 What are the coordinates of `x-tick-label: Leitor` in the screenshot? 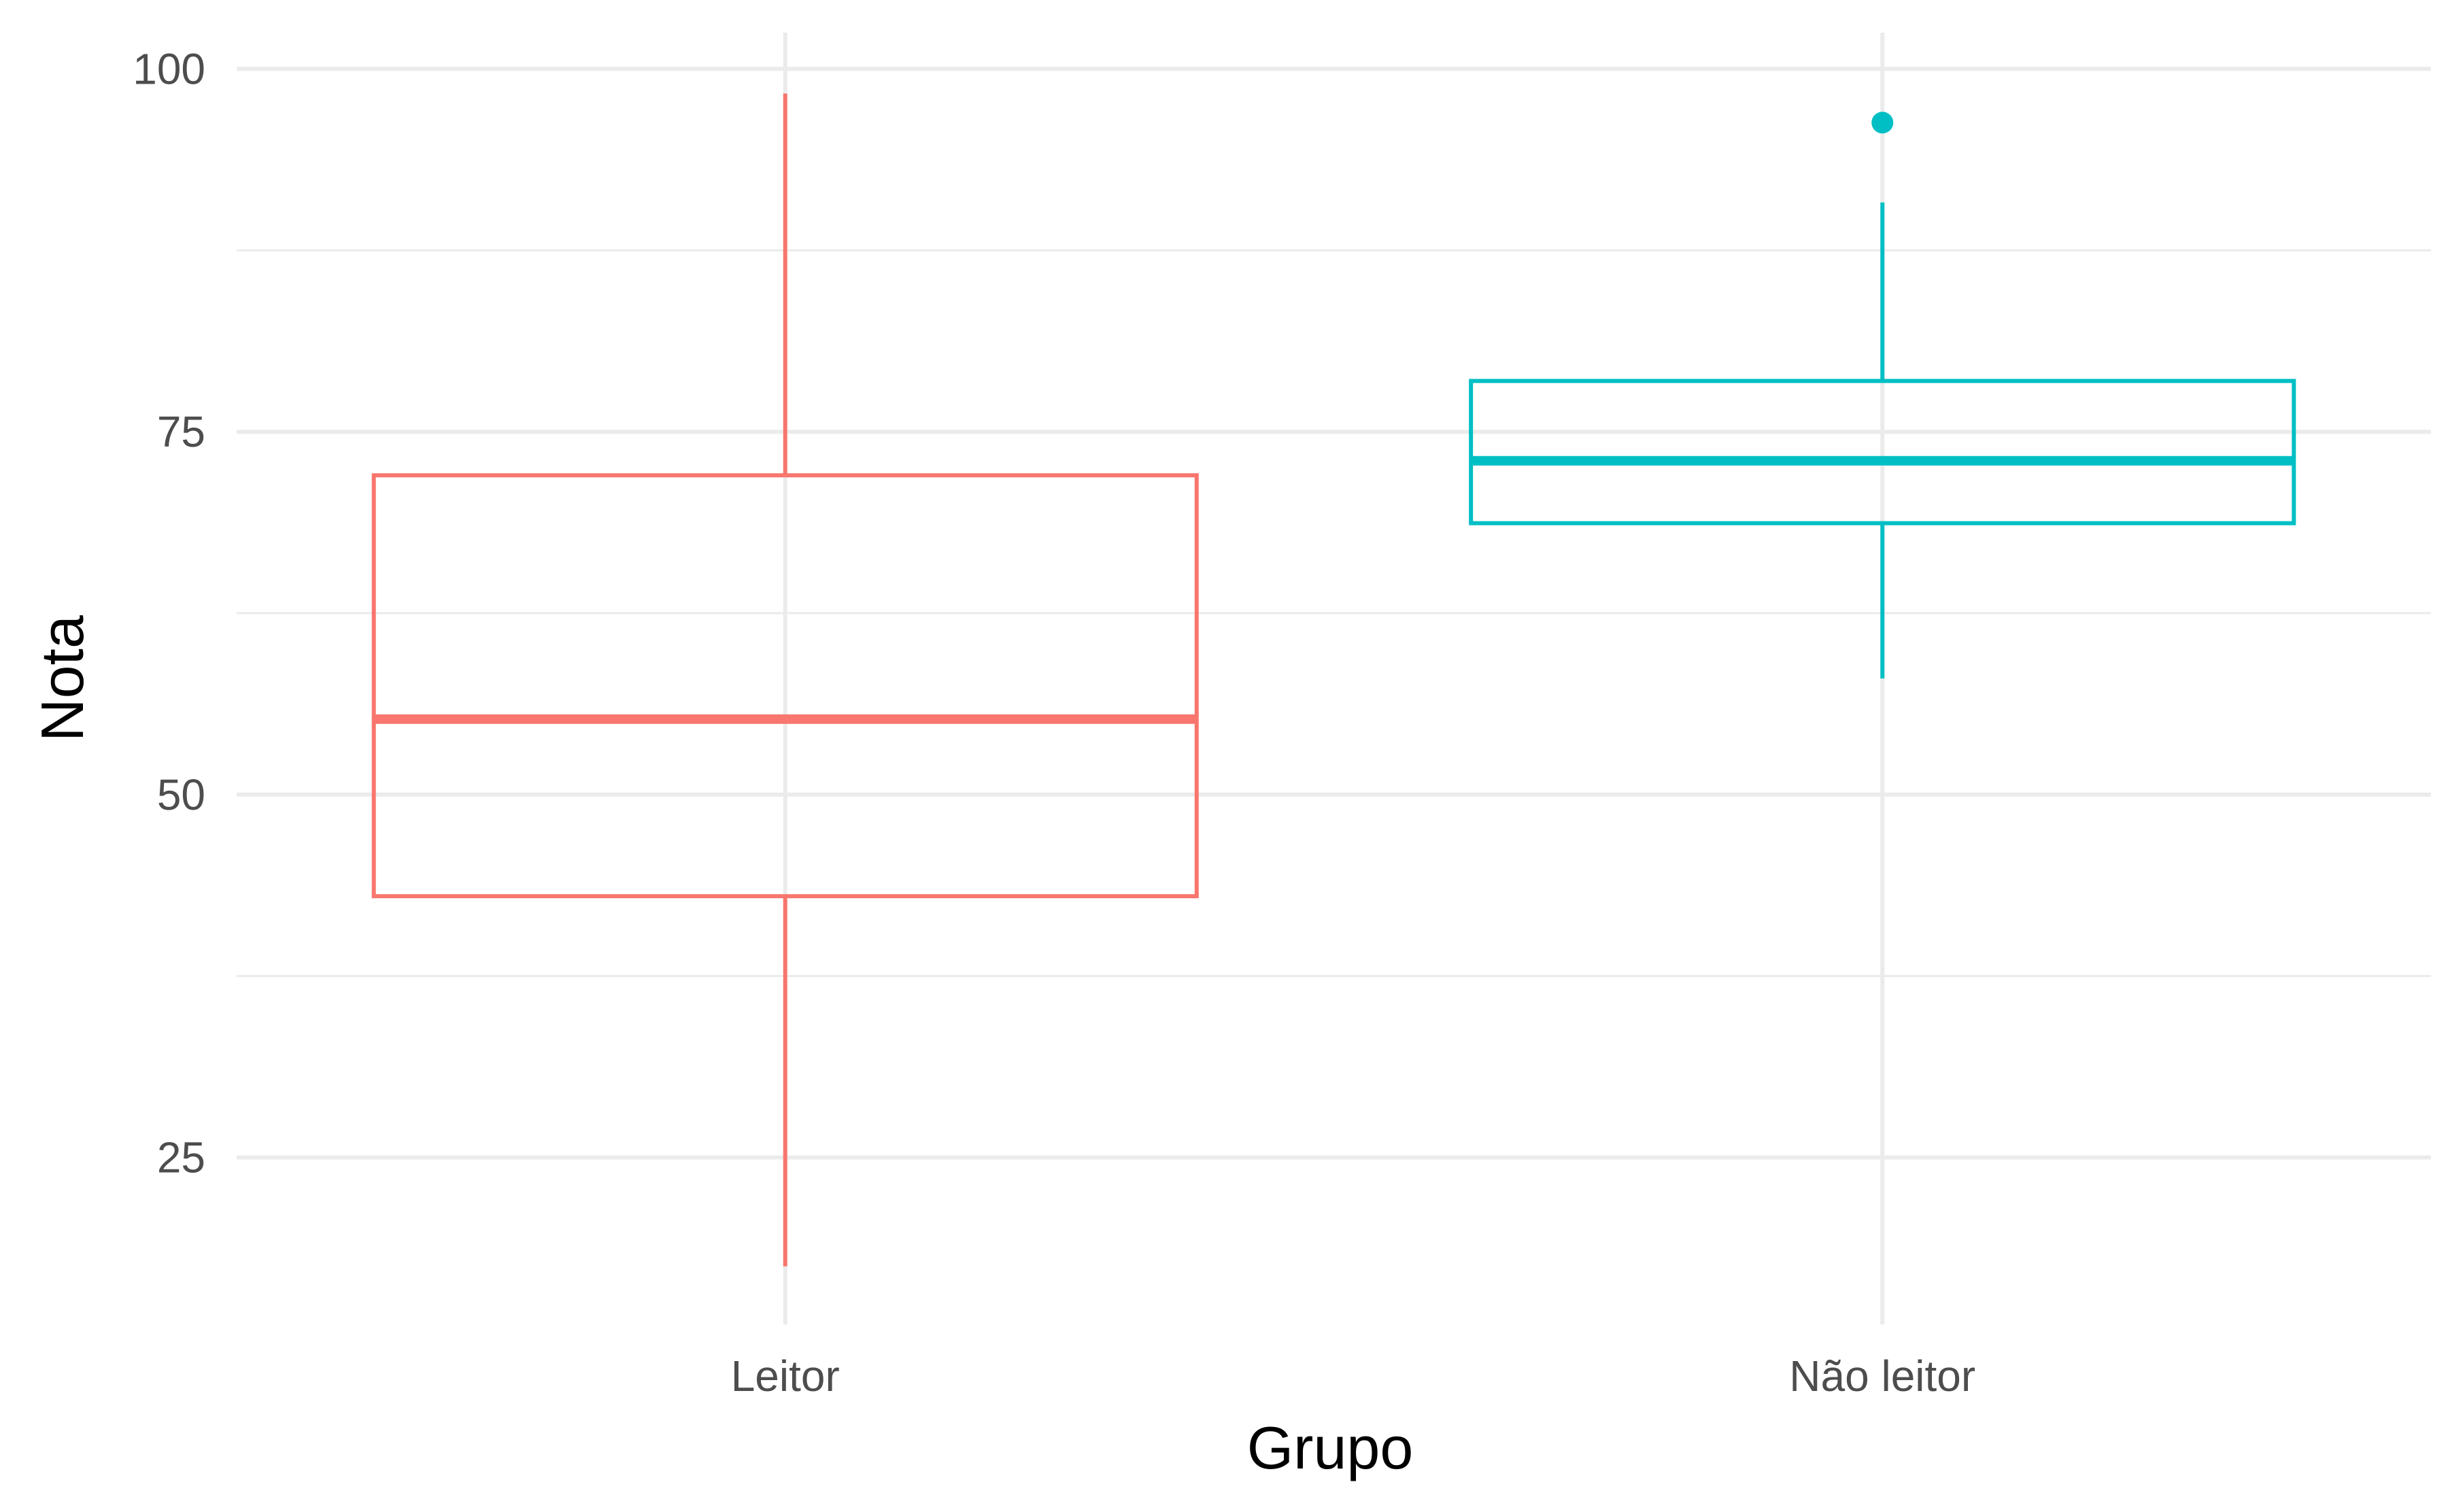 It's located at (786, 1376).